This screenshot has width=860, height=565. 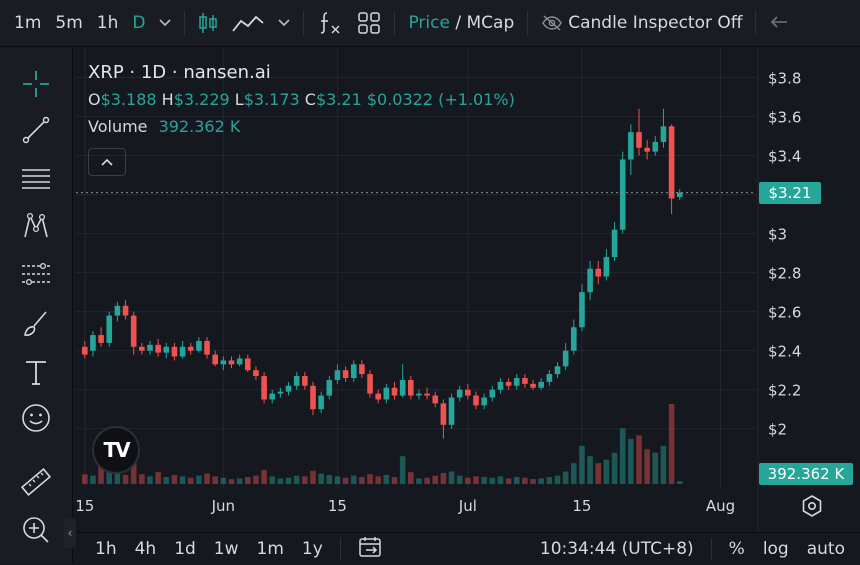 What do you see at coordinates (36, 324) in the screenshot?
I see `brush-icon` at bounding box center [36, 324].